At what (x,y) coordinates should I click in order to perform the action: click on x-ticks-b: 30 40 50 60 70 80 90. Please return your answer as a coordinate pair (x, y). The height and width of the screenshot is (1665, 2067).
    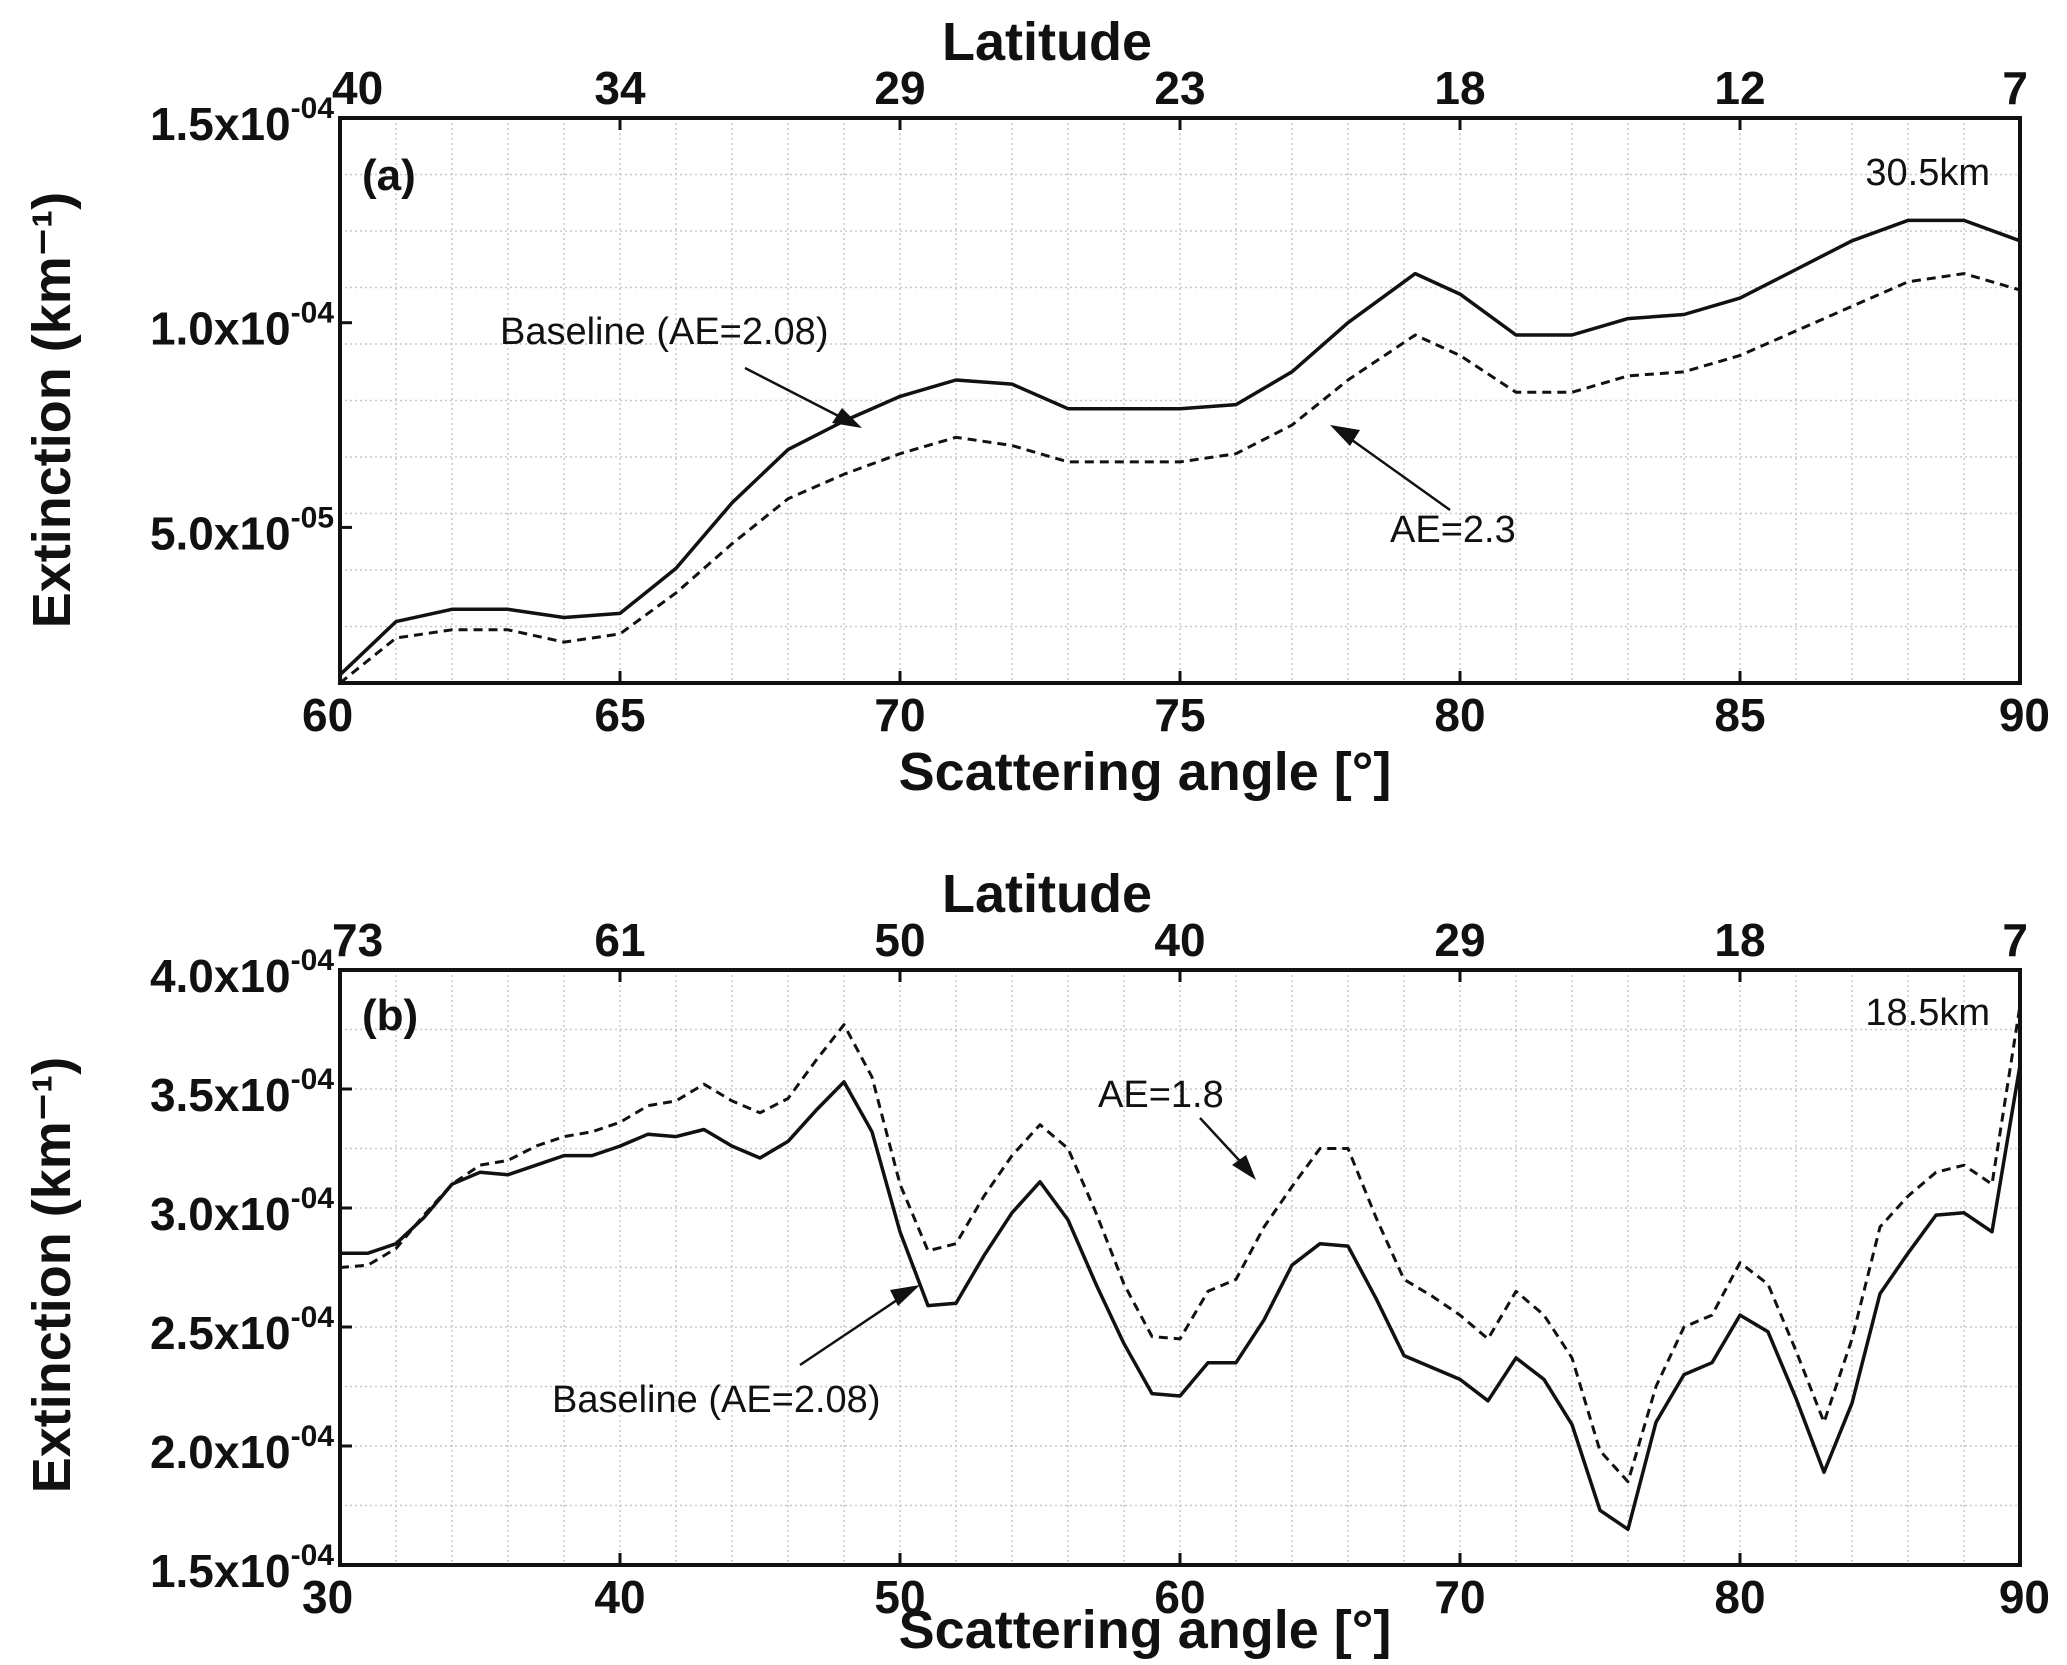
    Looking at the image, I should click on (1176, 1588).